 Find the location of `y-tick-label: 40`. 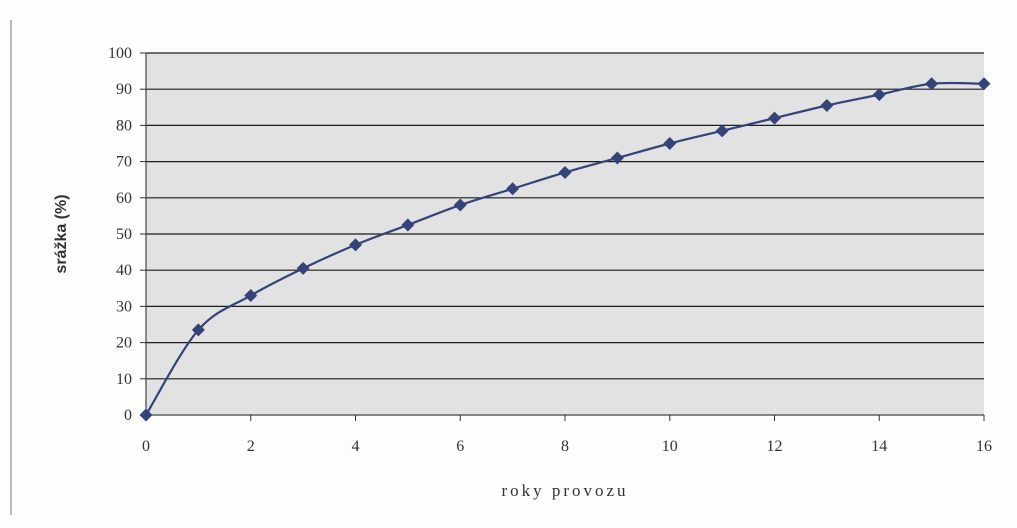

y-tick-label: 40 is located at coordinates (124, 270).